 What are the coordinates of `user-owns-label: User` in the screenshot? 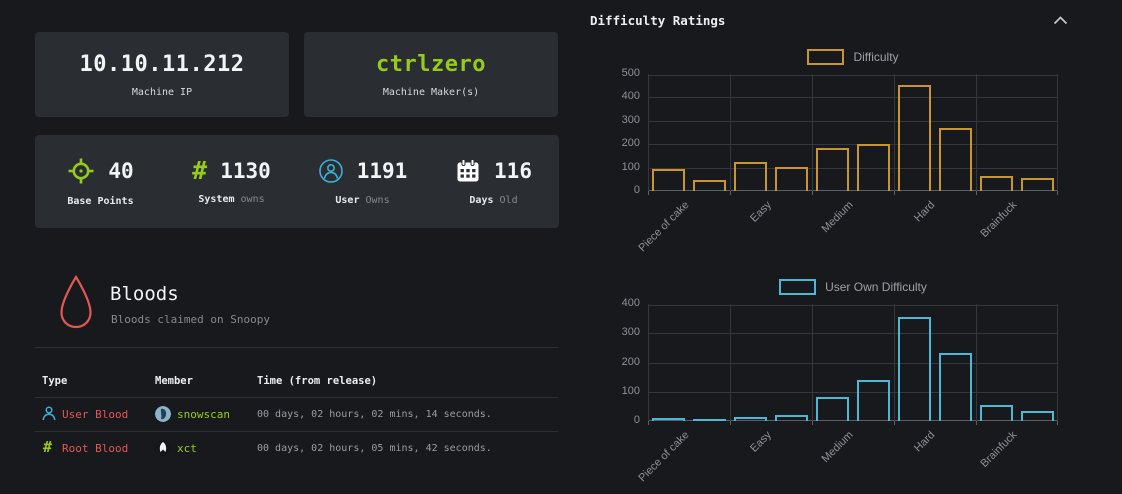 It's located at (347, 200).